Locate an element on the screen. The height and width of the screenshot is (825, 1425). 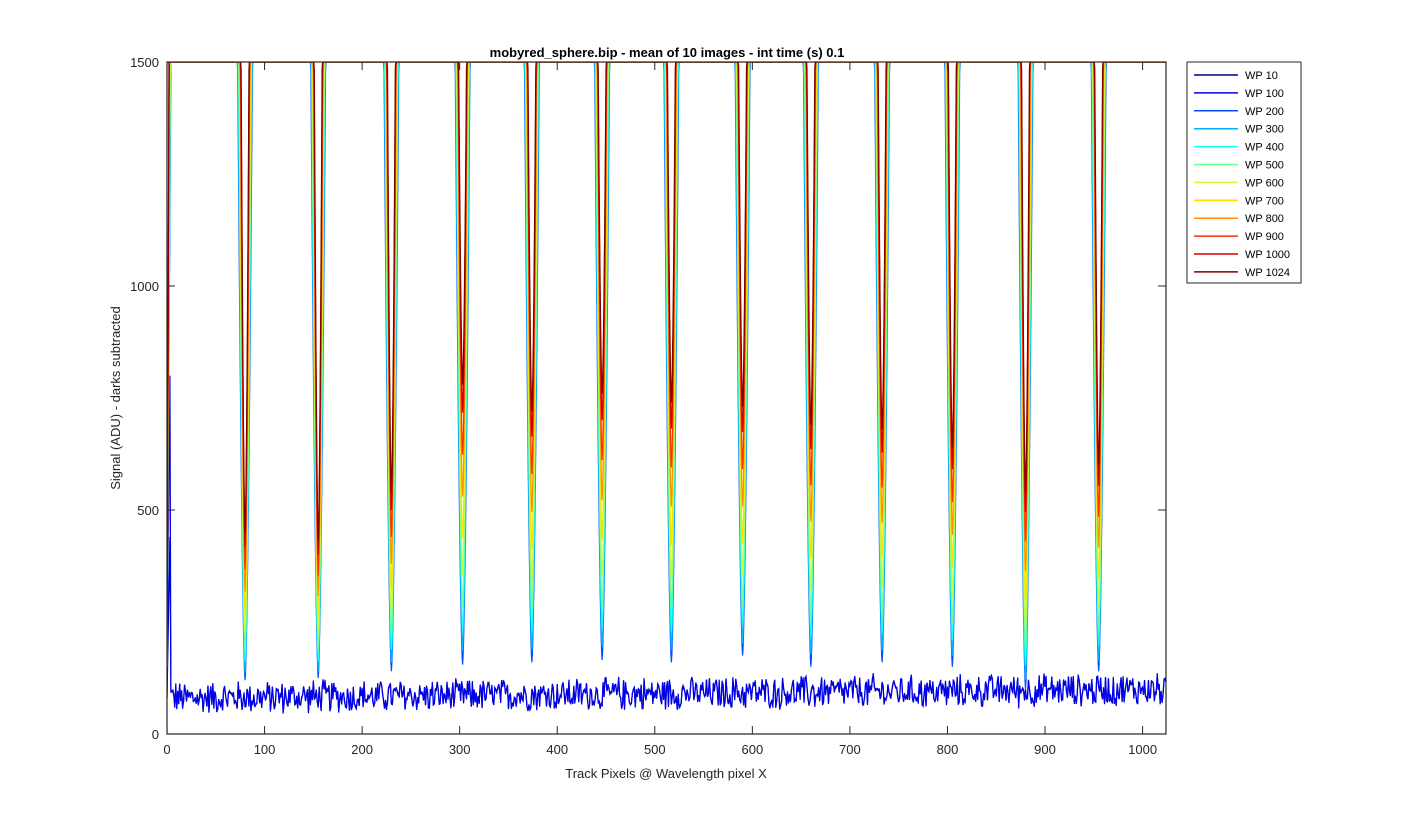
legend-label: WP 1024 is located at coordinates (1267, 273).